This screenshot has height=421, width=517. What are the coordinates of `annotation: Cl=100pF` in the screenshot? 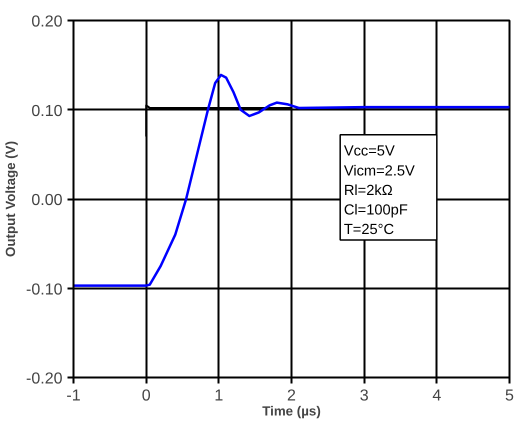 It's located at (376, 210).